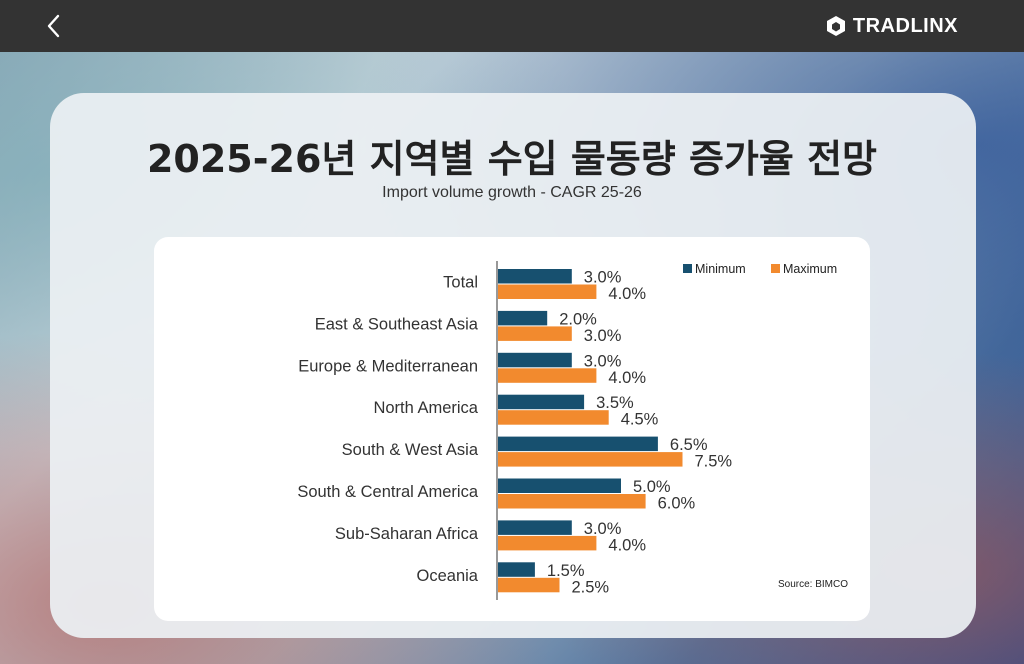 This screenshot has width=1024, height=664. What do you see at coordinates (511, 159) in the screenshot?
I see `page-title: 2025-26년 지역별 수입 물동량 증가율 전망` at bounding box center [511, 159].